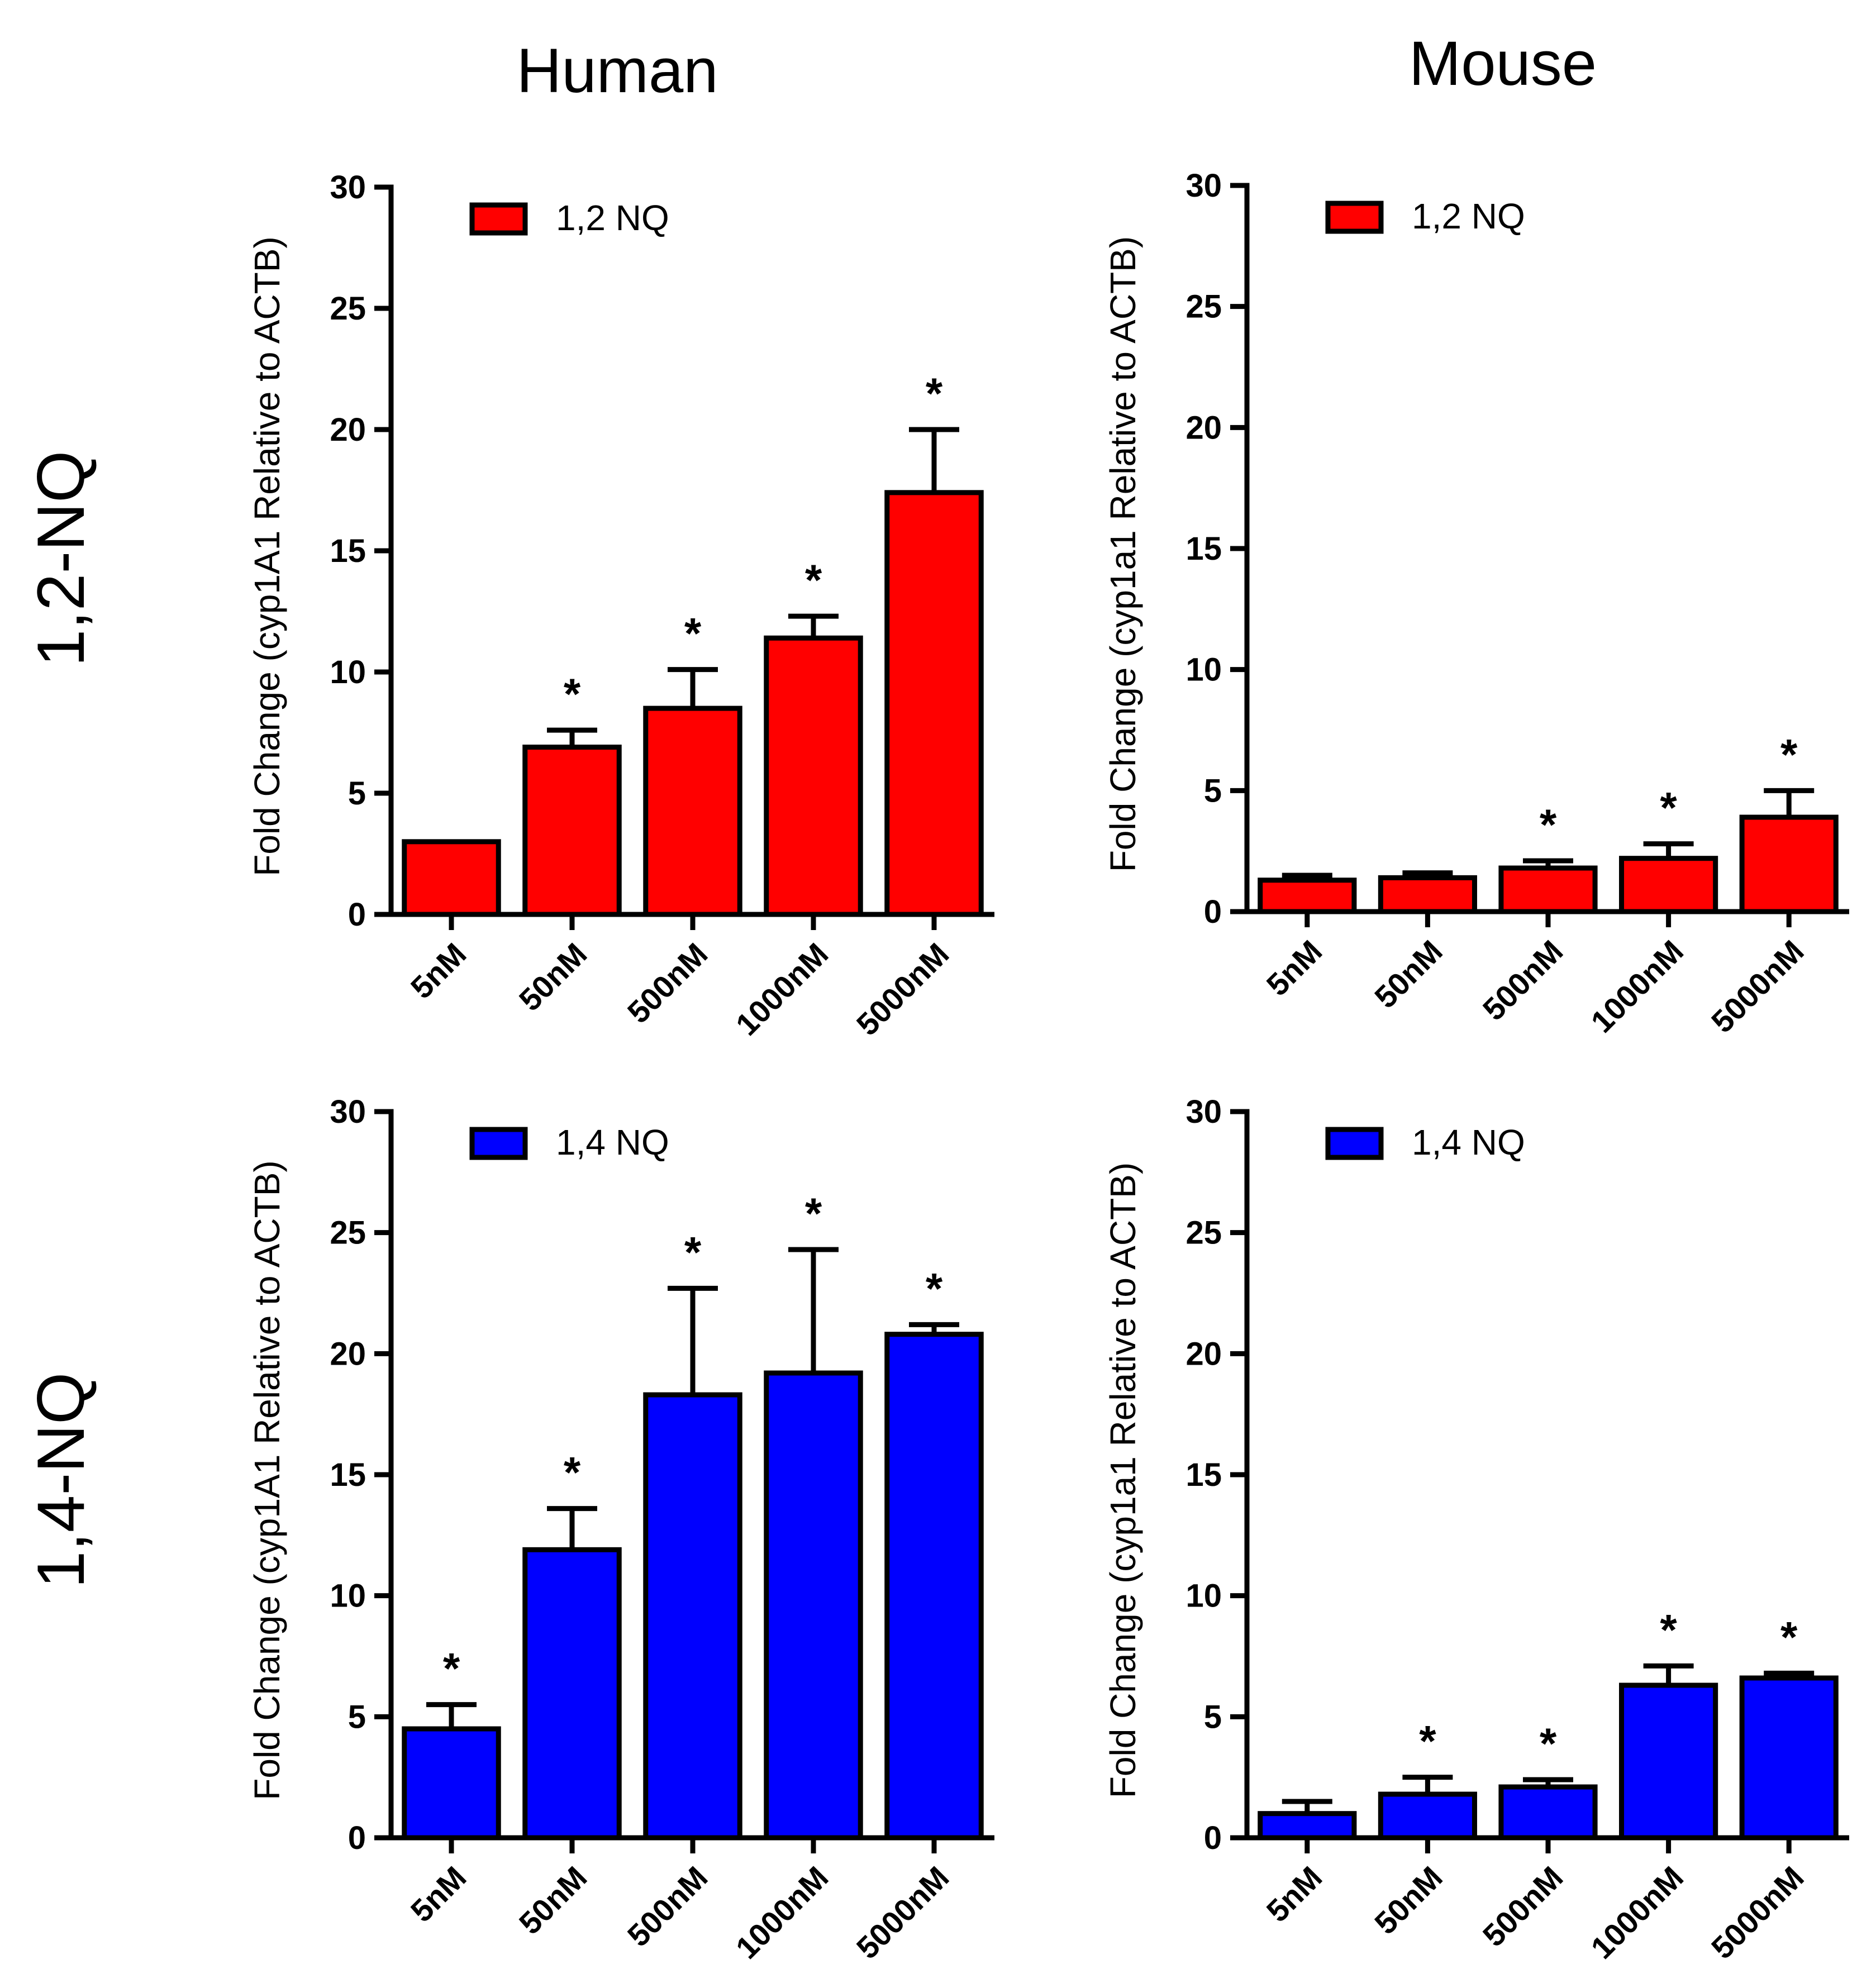  Describe the element at coordinates (60, 559) in the screenshot. I see `row-title-1-2-NQ: 1,2-NQ` at that location.